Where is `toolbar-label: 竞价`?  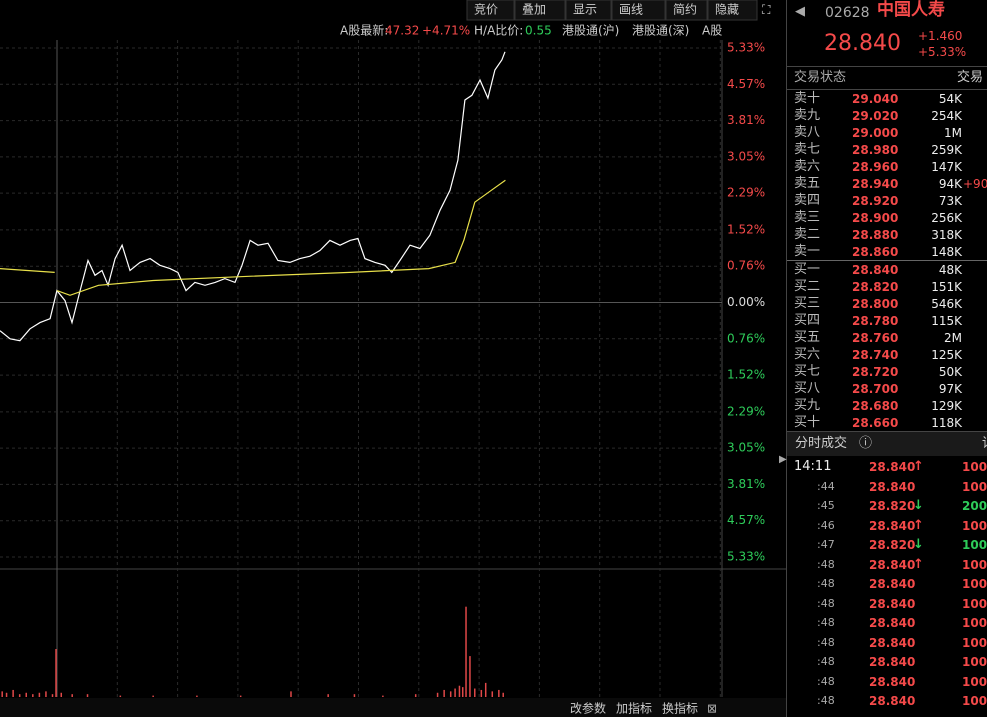
toolbar-label: 竞价 is located at coordinates (486, 10).